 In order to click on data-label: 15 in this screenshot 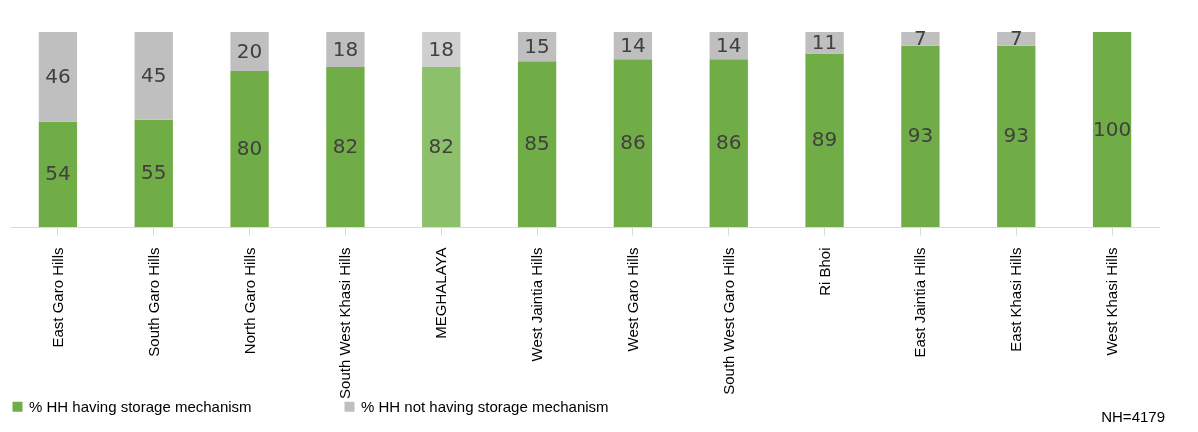, I will do `click(537, 45)`.